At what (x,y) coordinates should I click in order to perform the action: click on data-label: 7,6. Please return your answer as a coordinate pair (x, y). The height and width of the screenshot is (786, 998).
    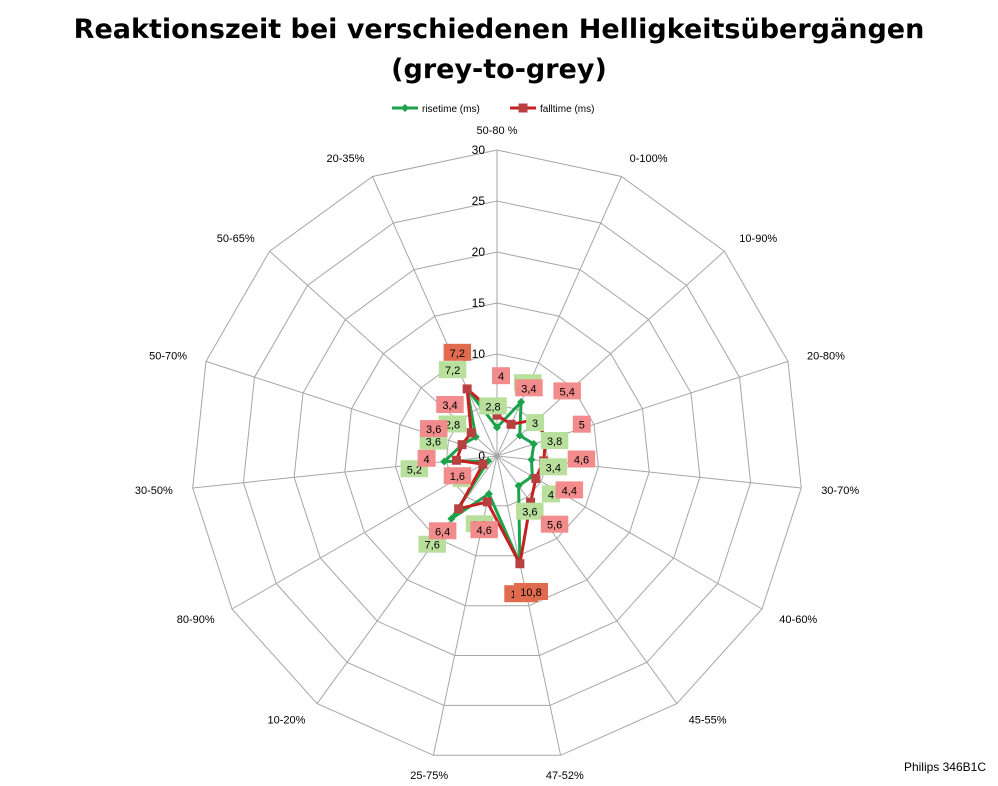
    Looking at the image, I should click on (432, 546).